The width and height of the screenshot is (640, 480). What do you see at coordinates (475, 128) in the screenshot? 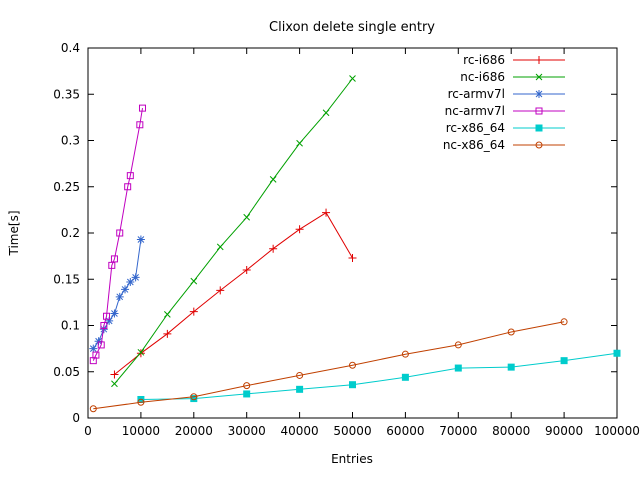
I see `legend-label: rc-x86_64` at bounding box center [475, 128].